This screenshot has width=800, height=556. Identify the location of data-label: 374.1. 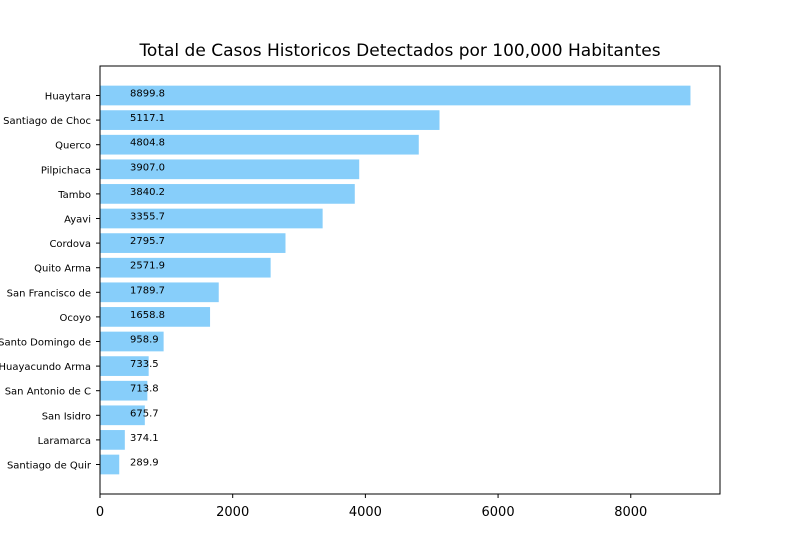
(144, 438).